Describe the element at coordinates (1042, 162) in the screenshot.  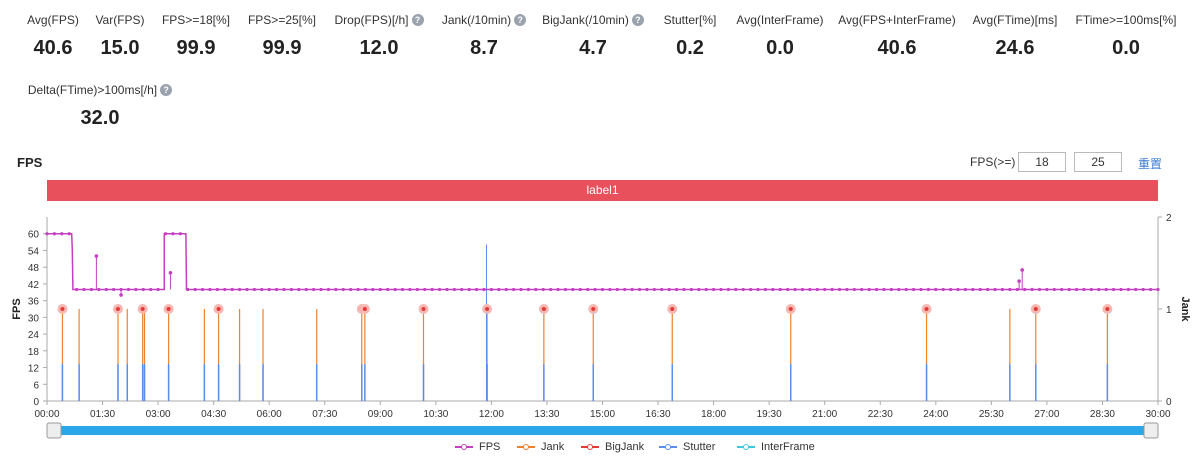
I see `fps-threshold-low-input` at that location.